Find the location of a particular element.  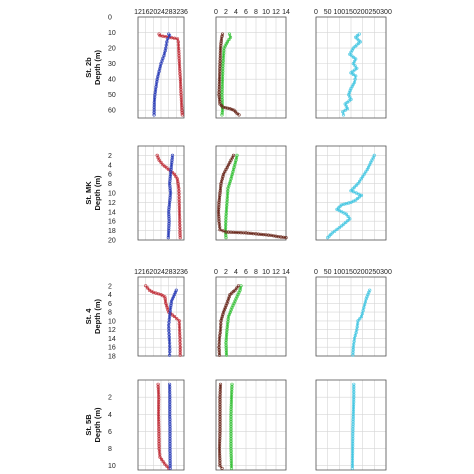

panel-turbidity is located at coordinates (251, 193).